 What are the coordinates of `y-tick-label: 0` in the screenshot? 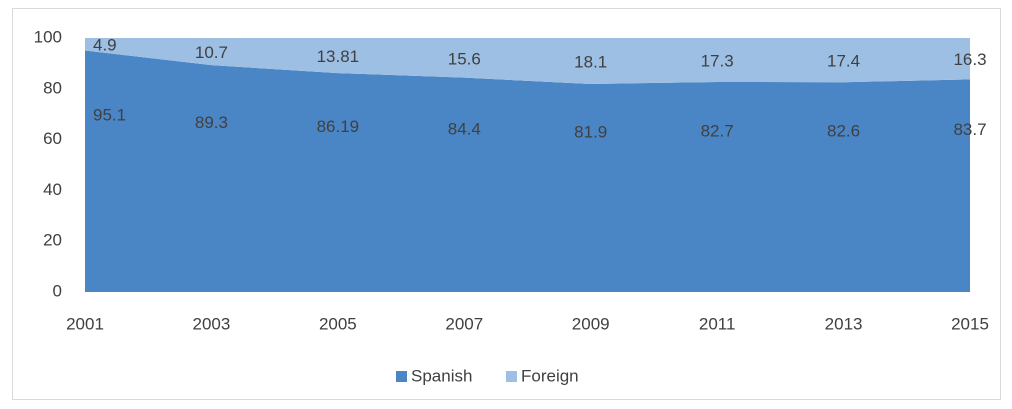 It's located at (57, 290).